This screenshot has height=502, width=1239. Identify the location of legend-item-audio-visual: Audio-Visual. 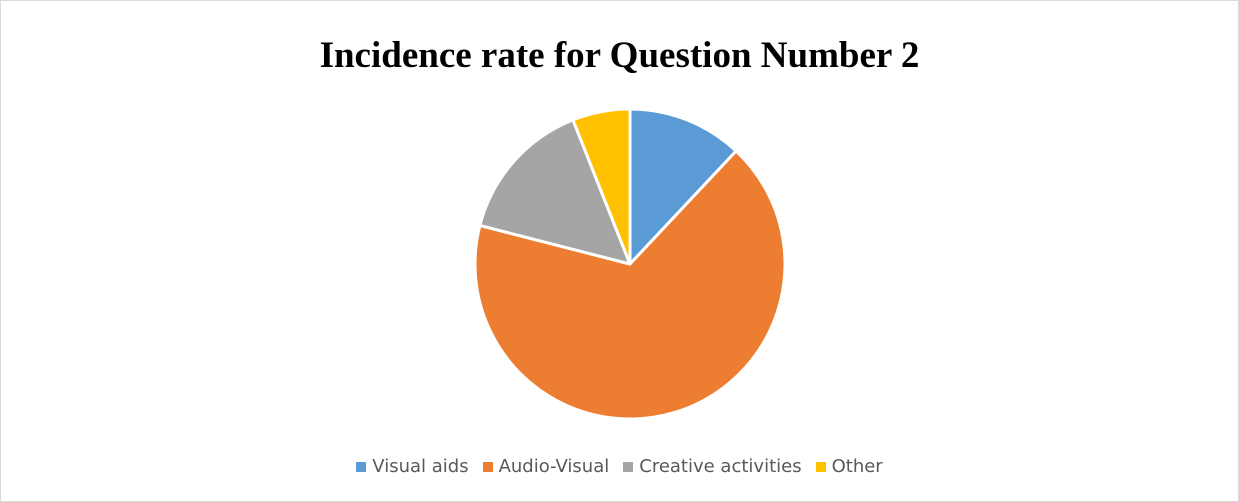
(546, 466).